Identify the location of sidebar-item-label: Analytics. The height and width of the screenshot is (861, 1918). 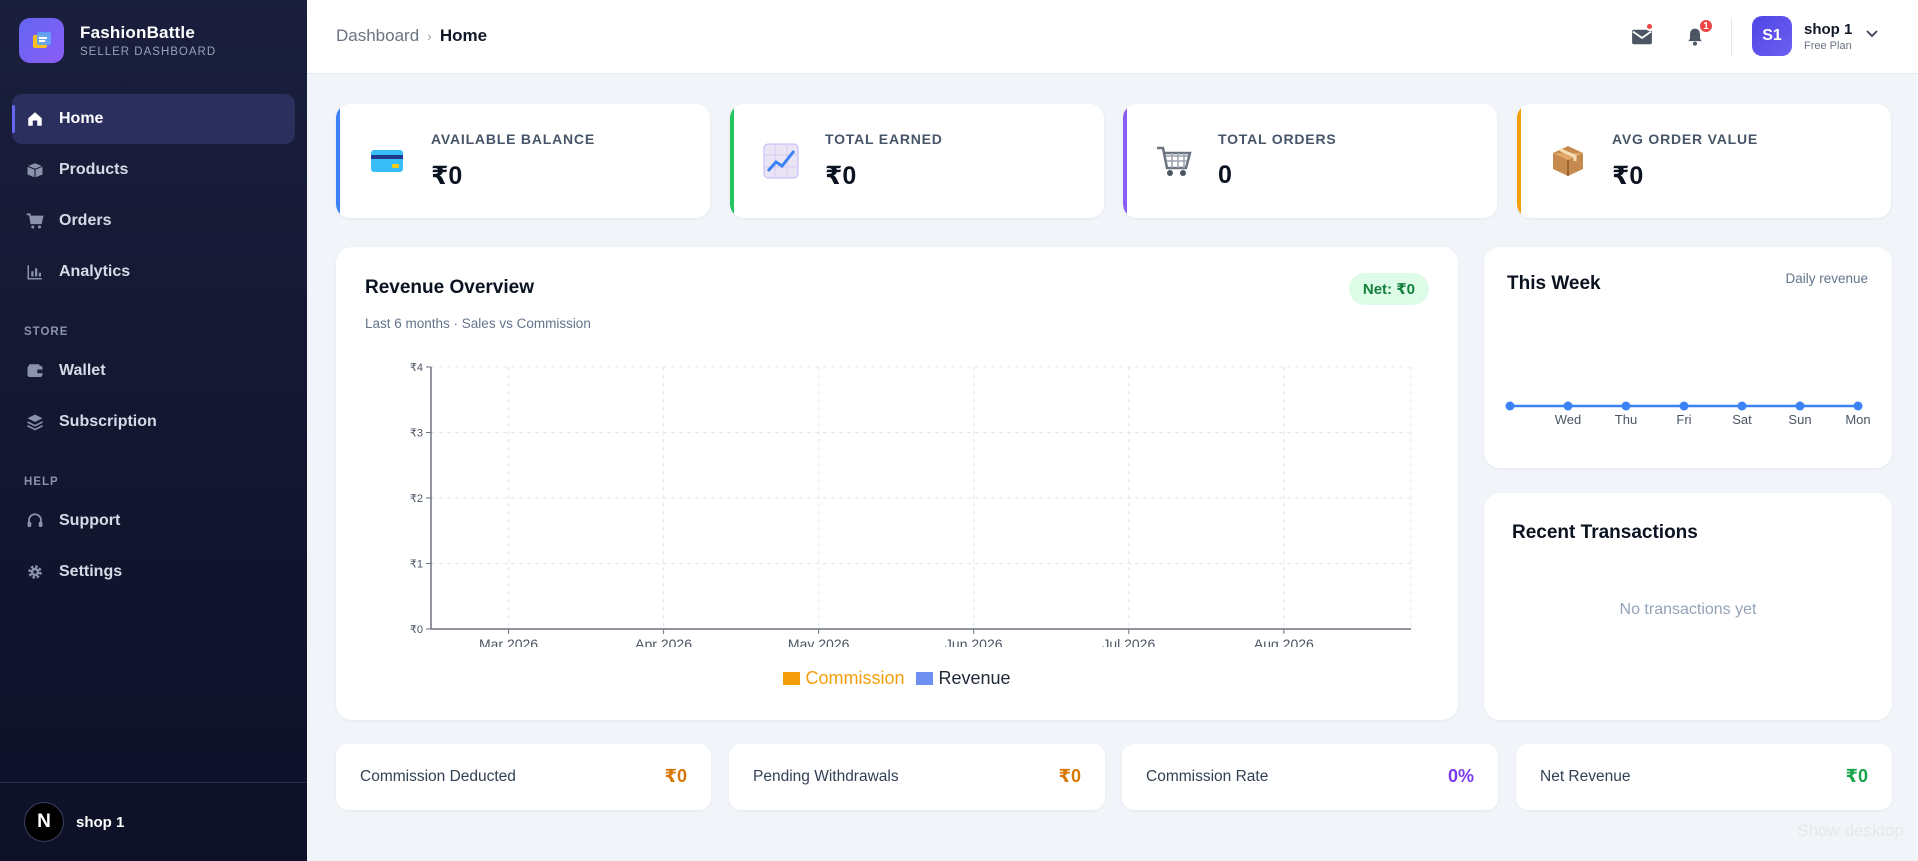
(95, 271).